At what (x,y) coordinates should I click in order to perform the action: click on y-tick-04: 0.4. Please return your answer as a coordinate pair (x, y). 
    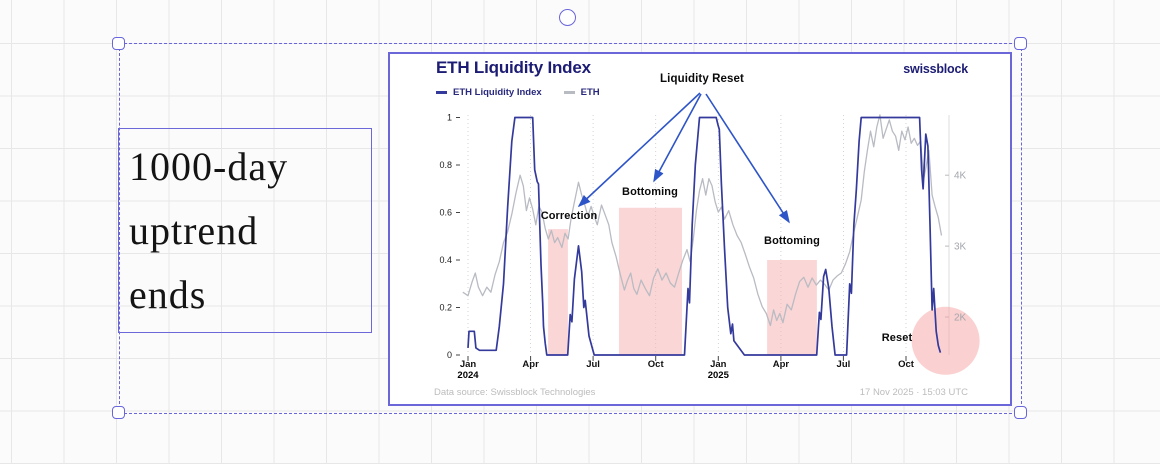
    Looking at the image, I should click on (445, 260).